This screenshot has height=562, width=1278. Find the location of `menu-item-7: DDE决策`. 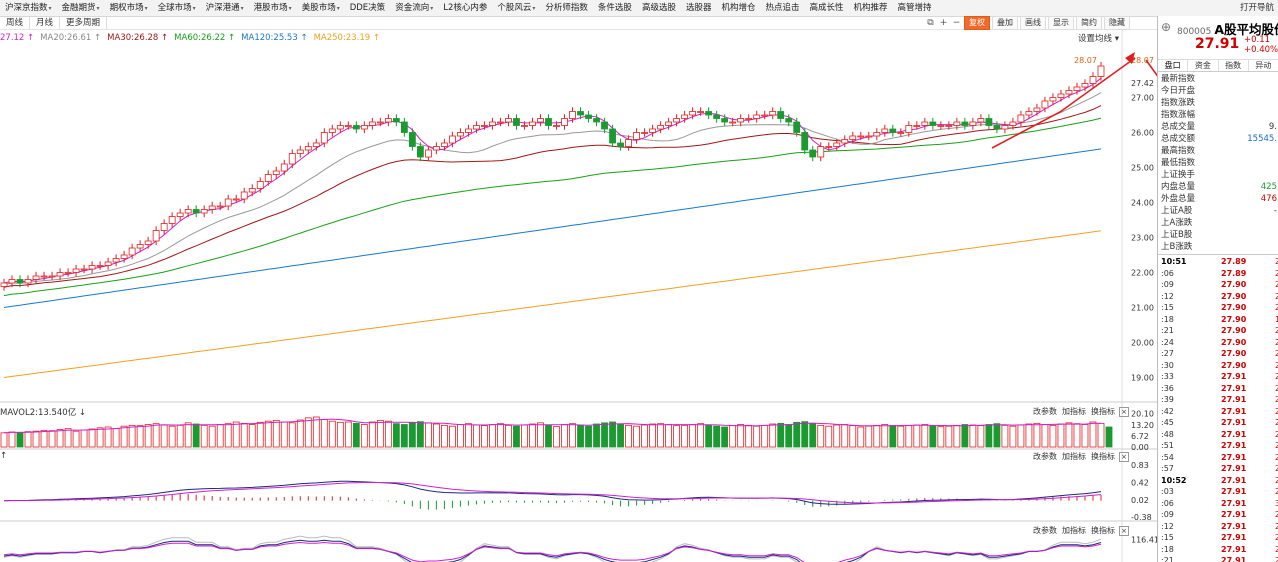

menu-item-7: DDE决策 is located at coordinates (367, 8).